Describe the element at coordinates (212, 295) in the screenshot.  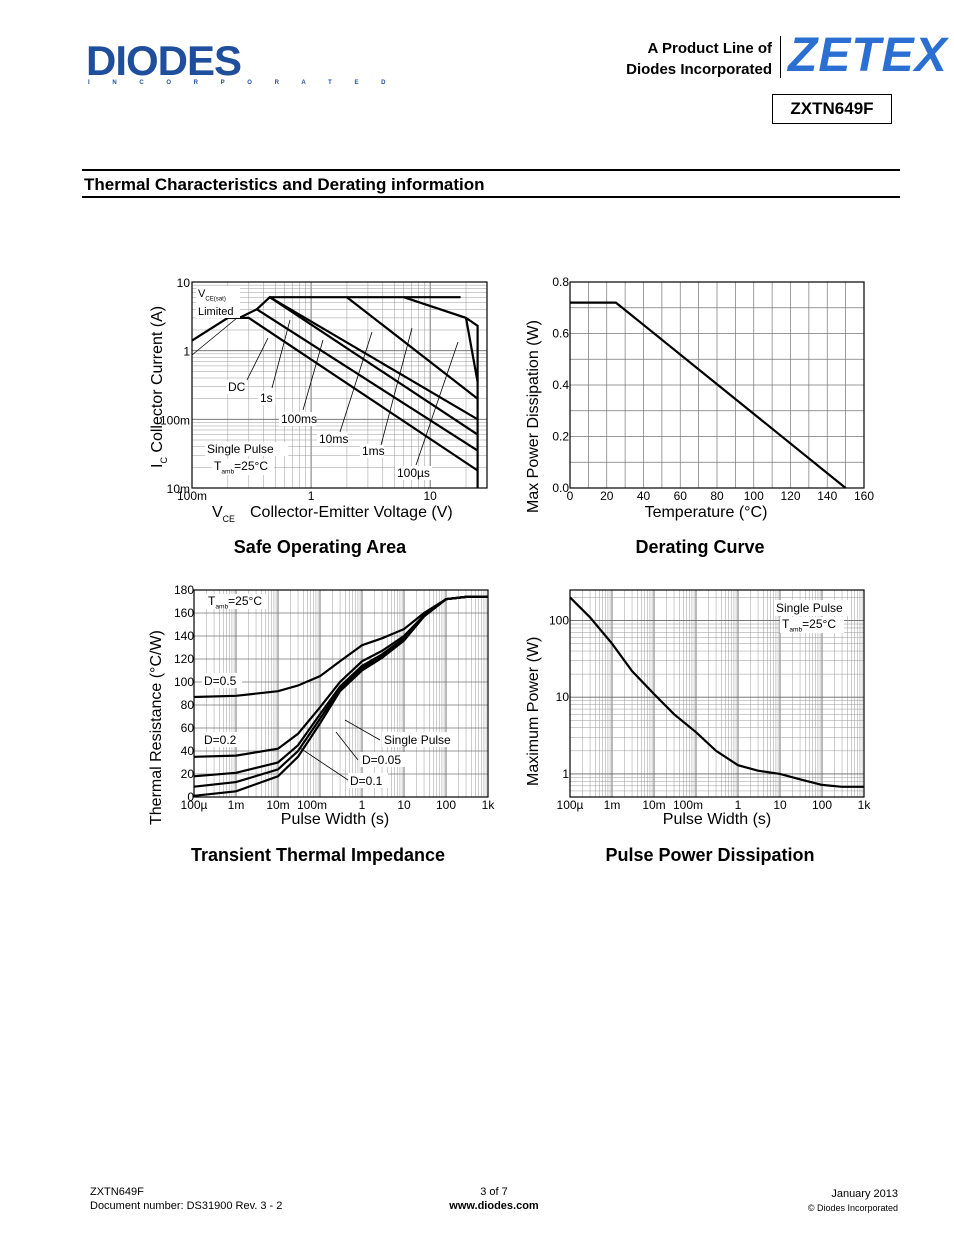
I see `soa-label-vcesat: VCE(sat)` at that location.